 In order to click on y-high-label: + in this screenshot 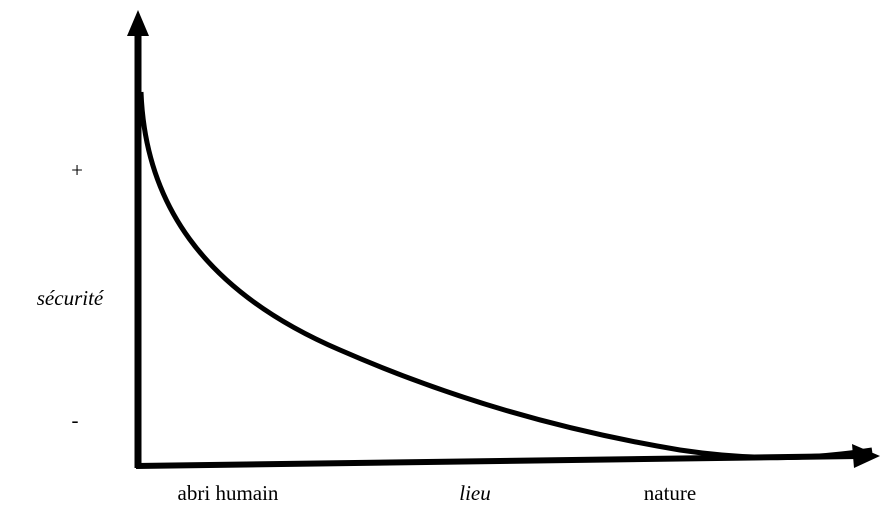, I will do `click(77, 170)`.